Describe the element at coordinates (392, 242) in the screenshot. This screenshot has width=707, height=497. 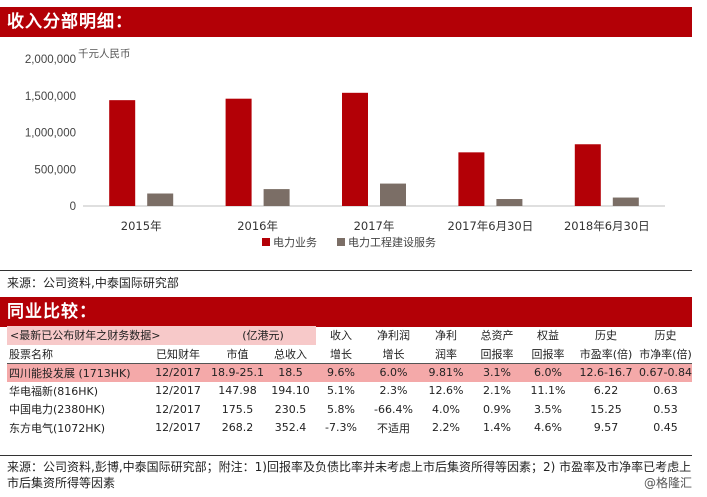
I see `legend-label: 电力工程建设服务` at that location.